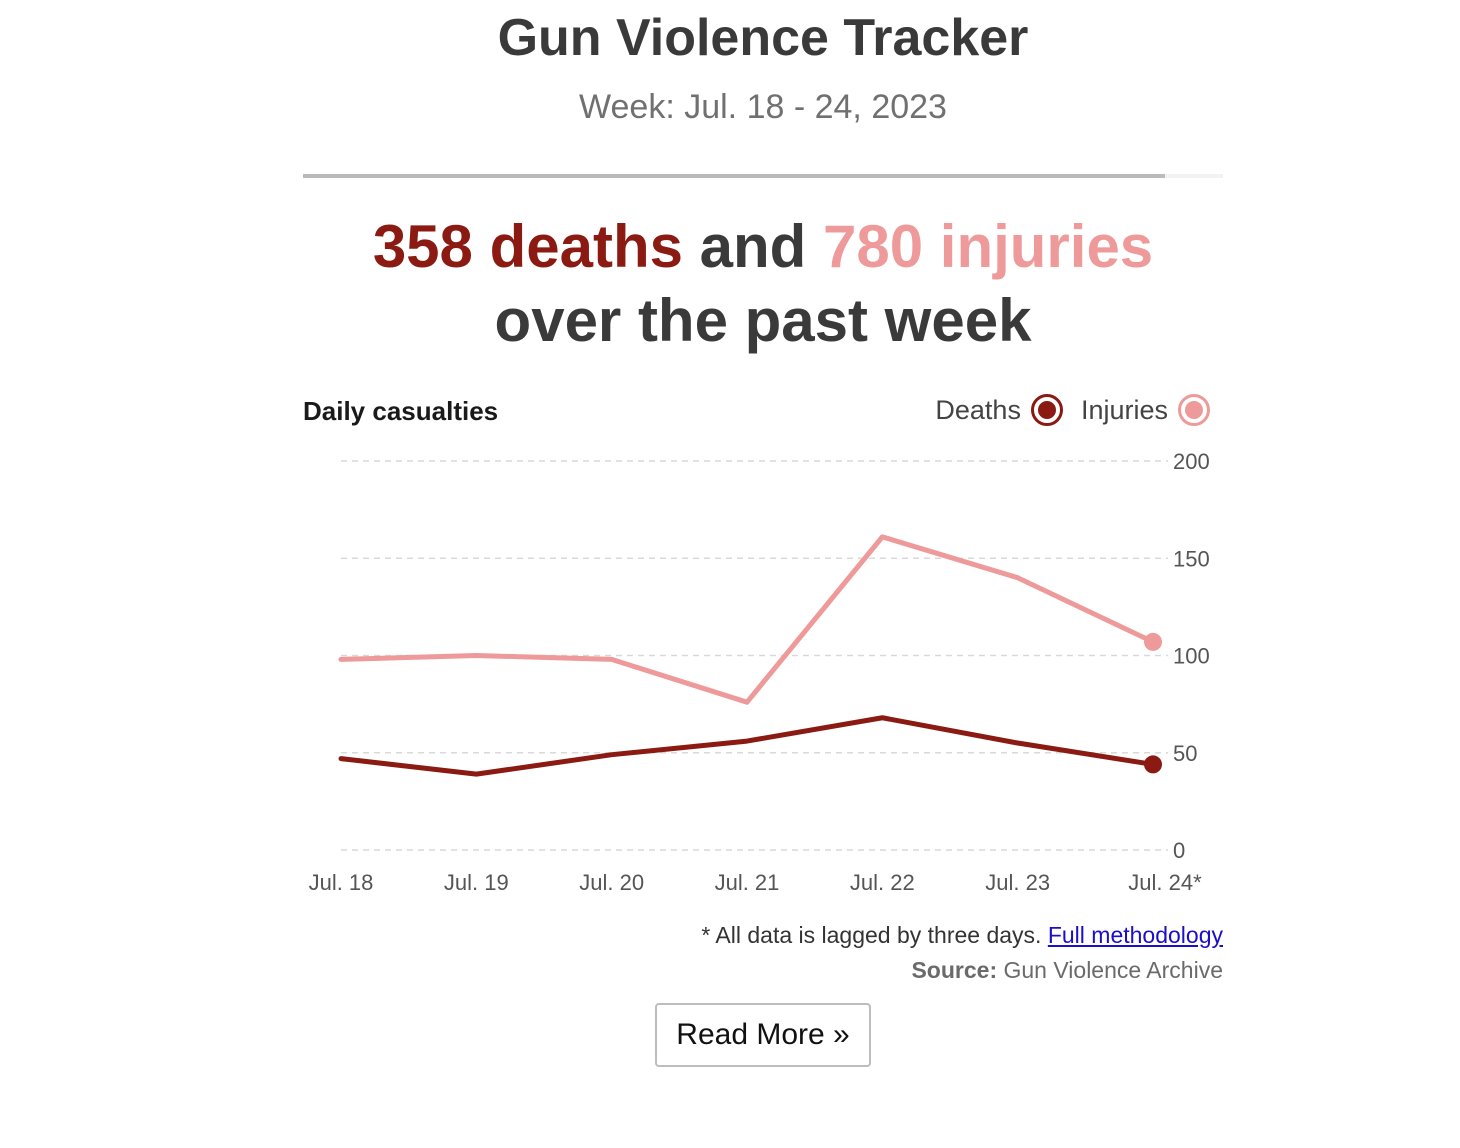  I want to click on series-line-deaths, so click(747, 746).